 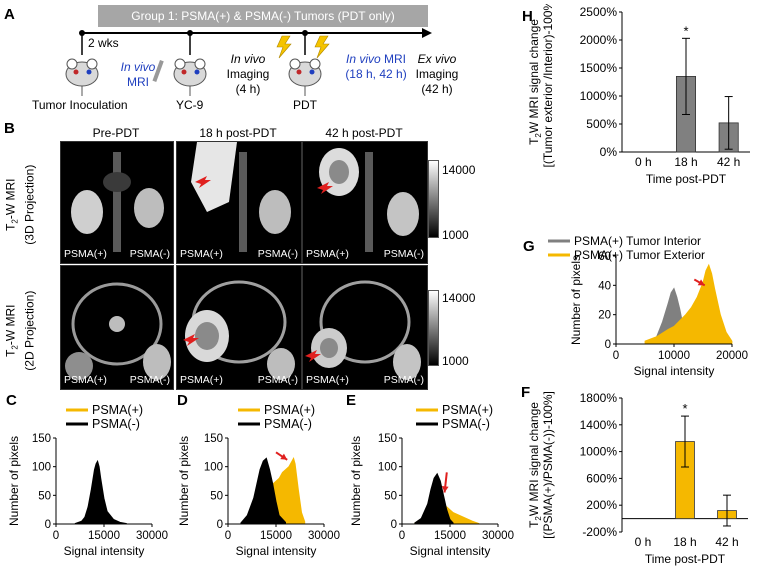 What do you see at coordinates (604, 316) in the screenshot?
I see `y-tick-label: 20` at bounding box center [604, 316].